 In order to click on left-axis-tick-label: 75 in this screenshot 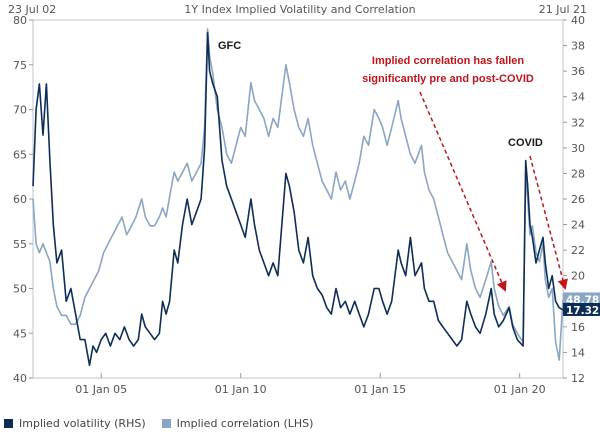, I will do `click(20, 65)`.